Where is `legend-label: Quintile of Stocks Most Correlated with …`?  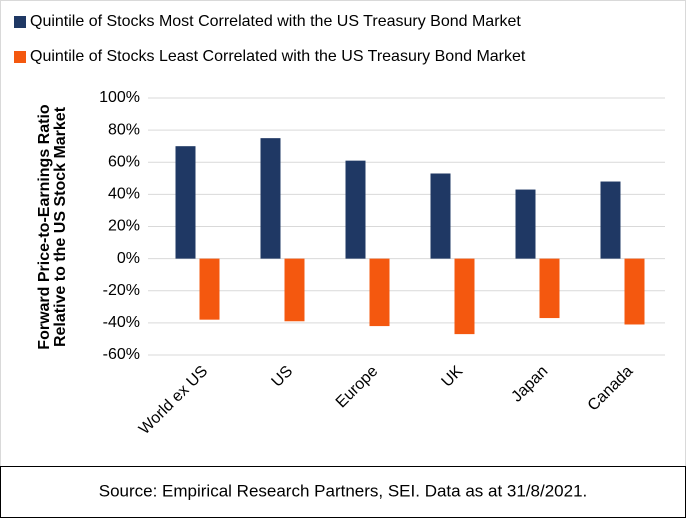
legend-label: Quintile of Stocks Most Correlated with … is located at coordinates (275, 21).